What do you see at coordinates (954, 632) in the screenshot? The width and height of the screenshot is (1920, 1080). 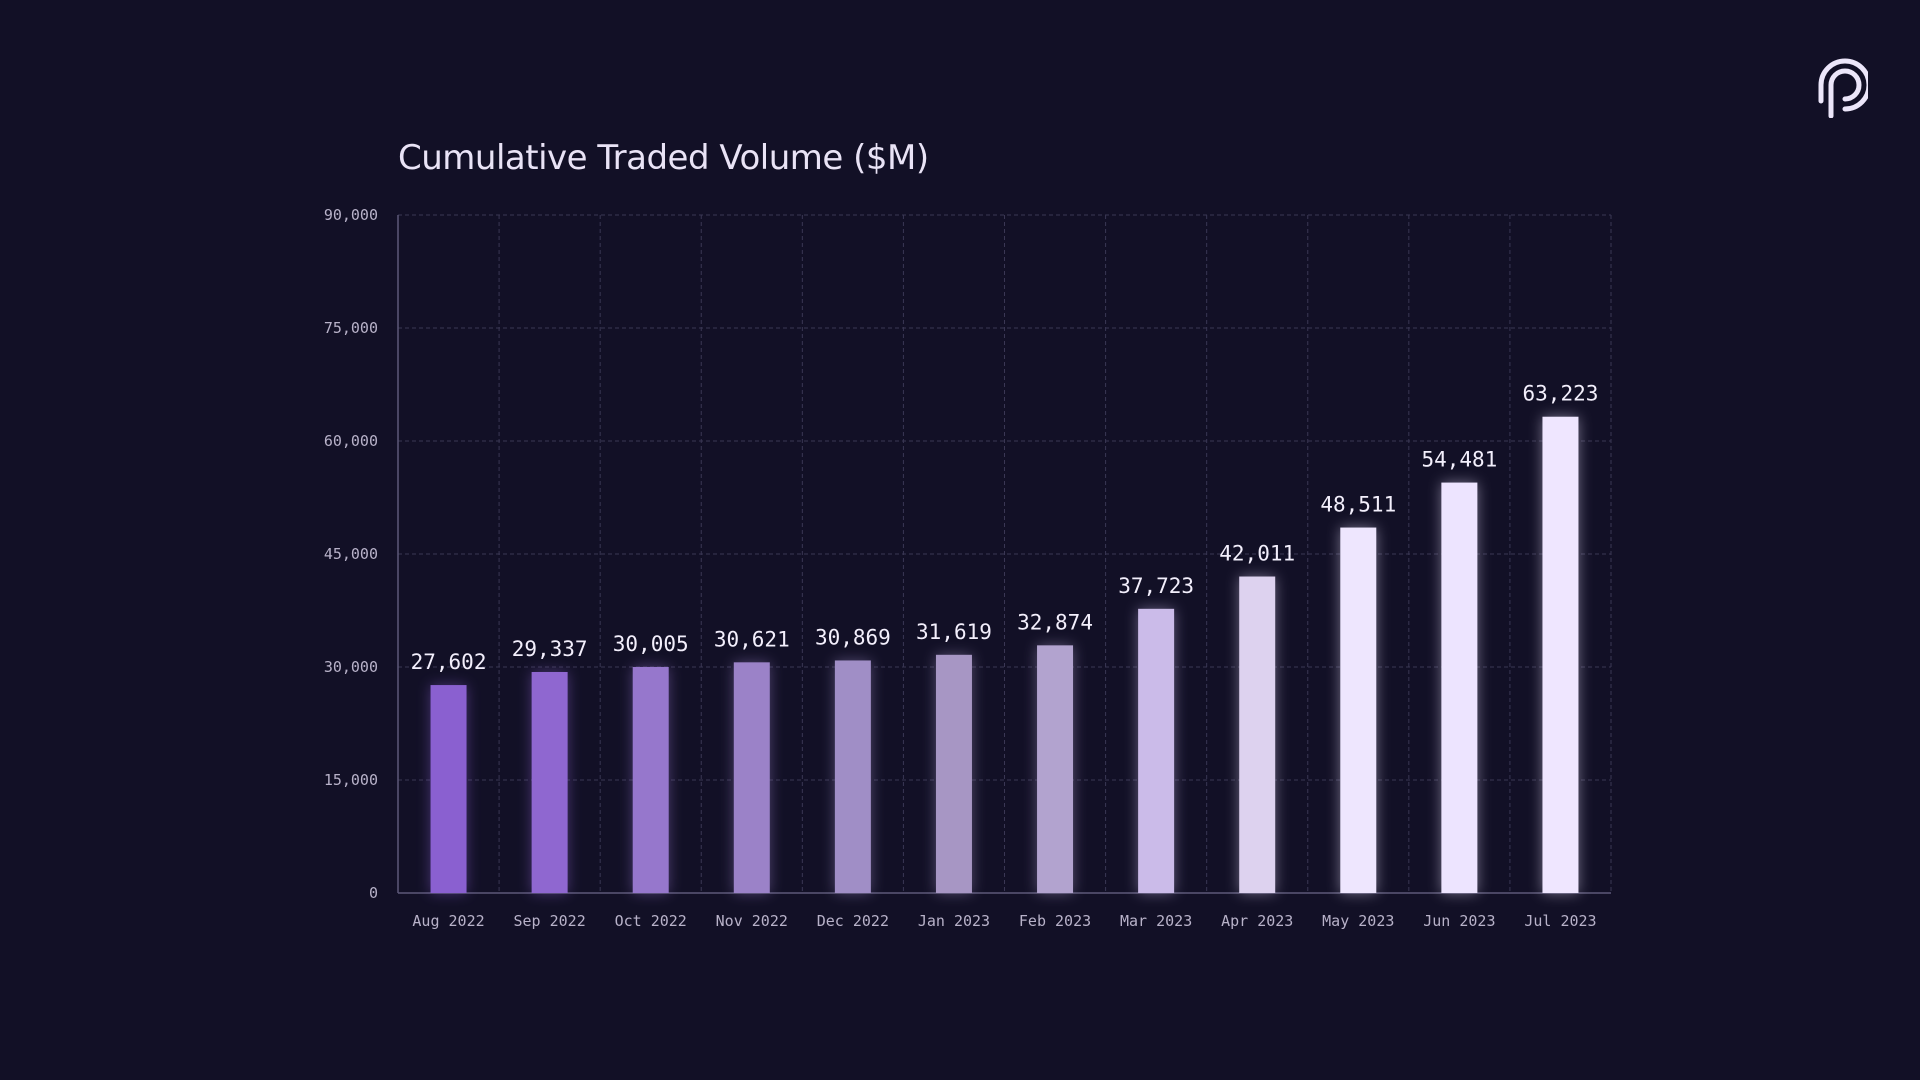 I see `data-label: 31,619` at bounding box center [954, 632].